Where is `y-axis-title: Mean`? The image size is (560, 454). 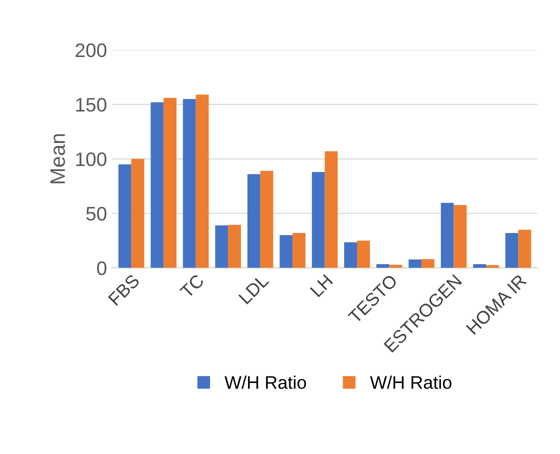 y-axis-title: Mean is located at coordinates (58, 159).